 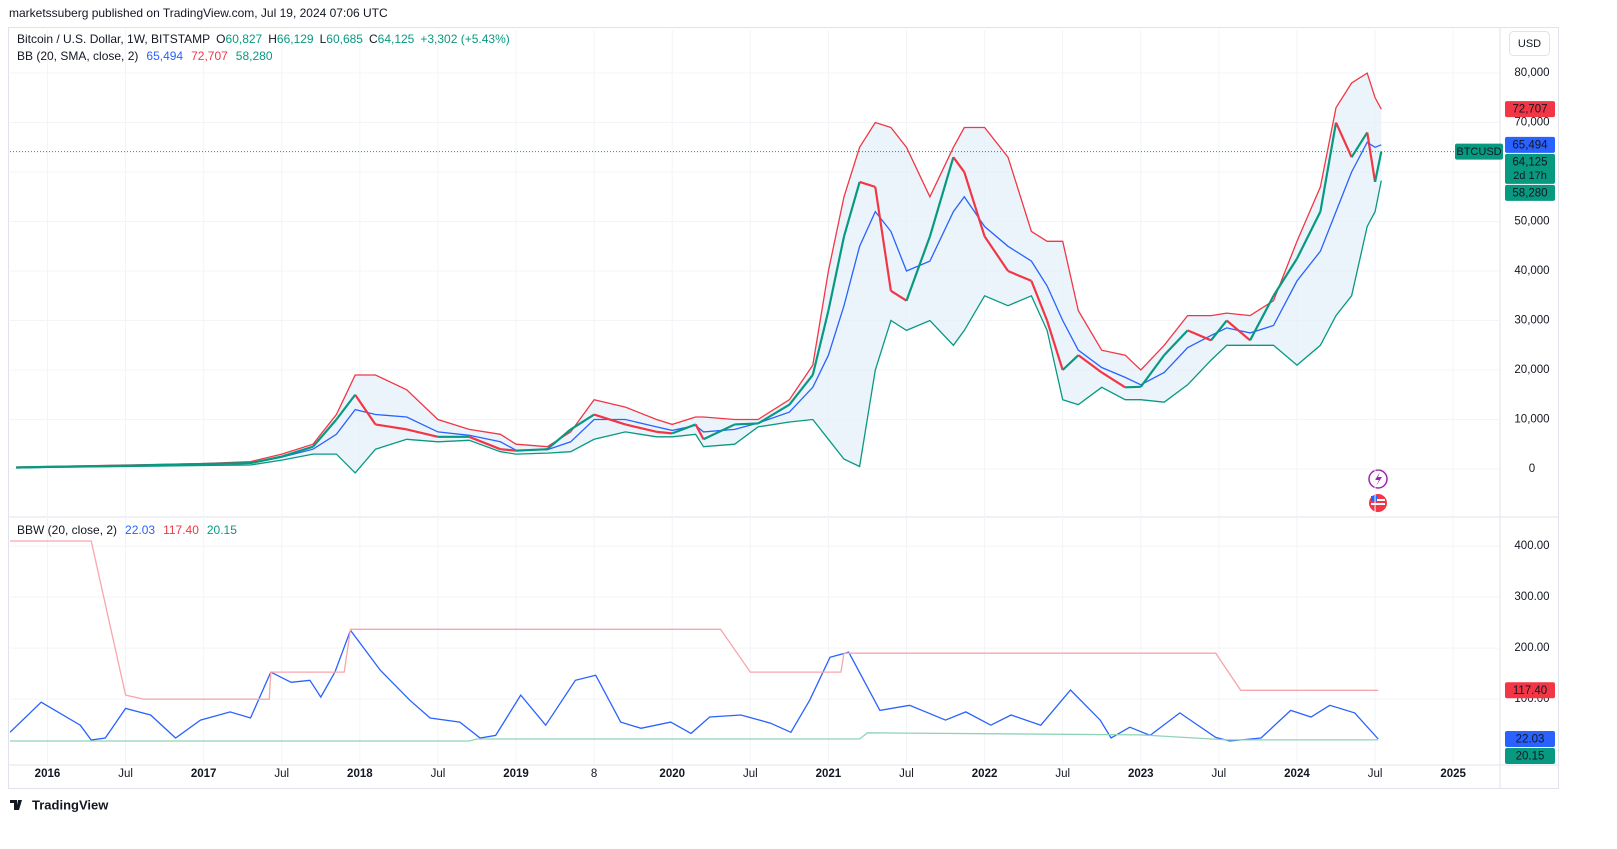 I want to click on y-tick-label: 20,000, so click(x=1531, y=370).